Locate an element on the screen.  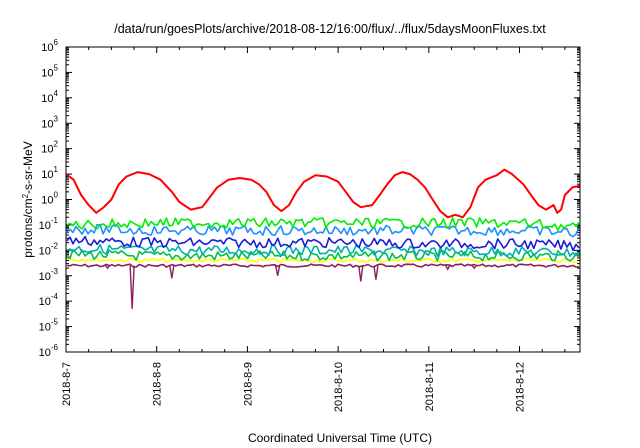
x-tick-label: 2018-8-8 is located at coordinates (158, 384).